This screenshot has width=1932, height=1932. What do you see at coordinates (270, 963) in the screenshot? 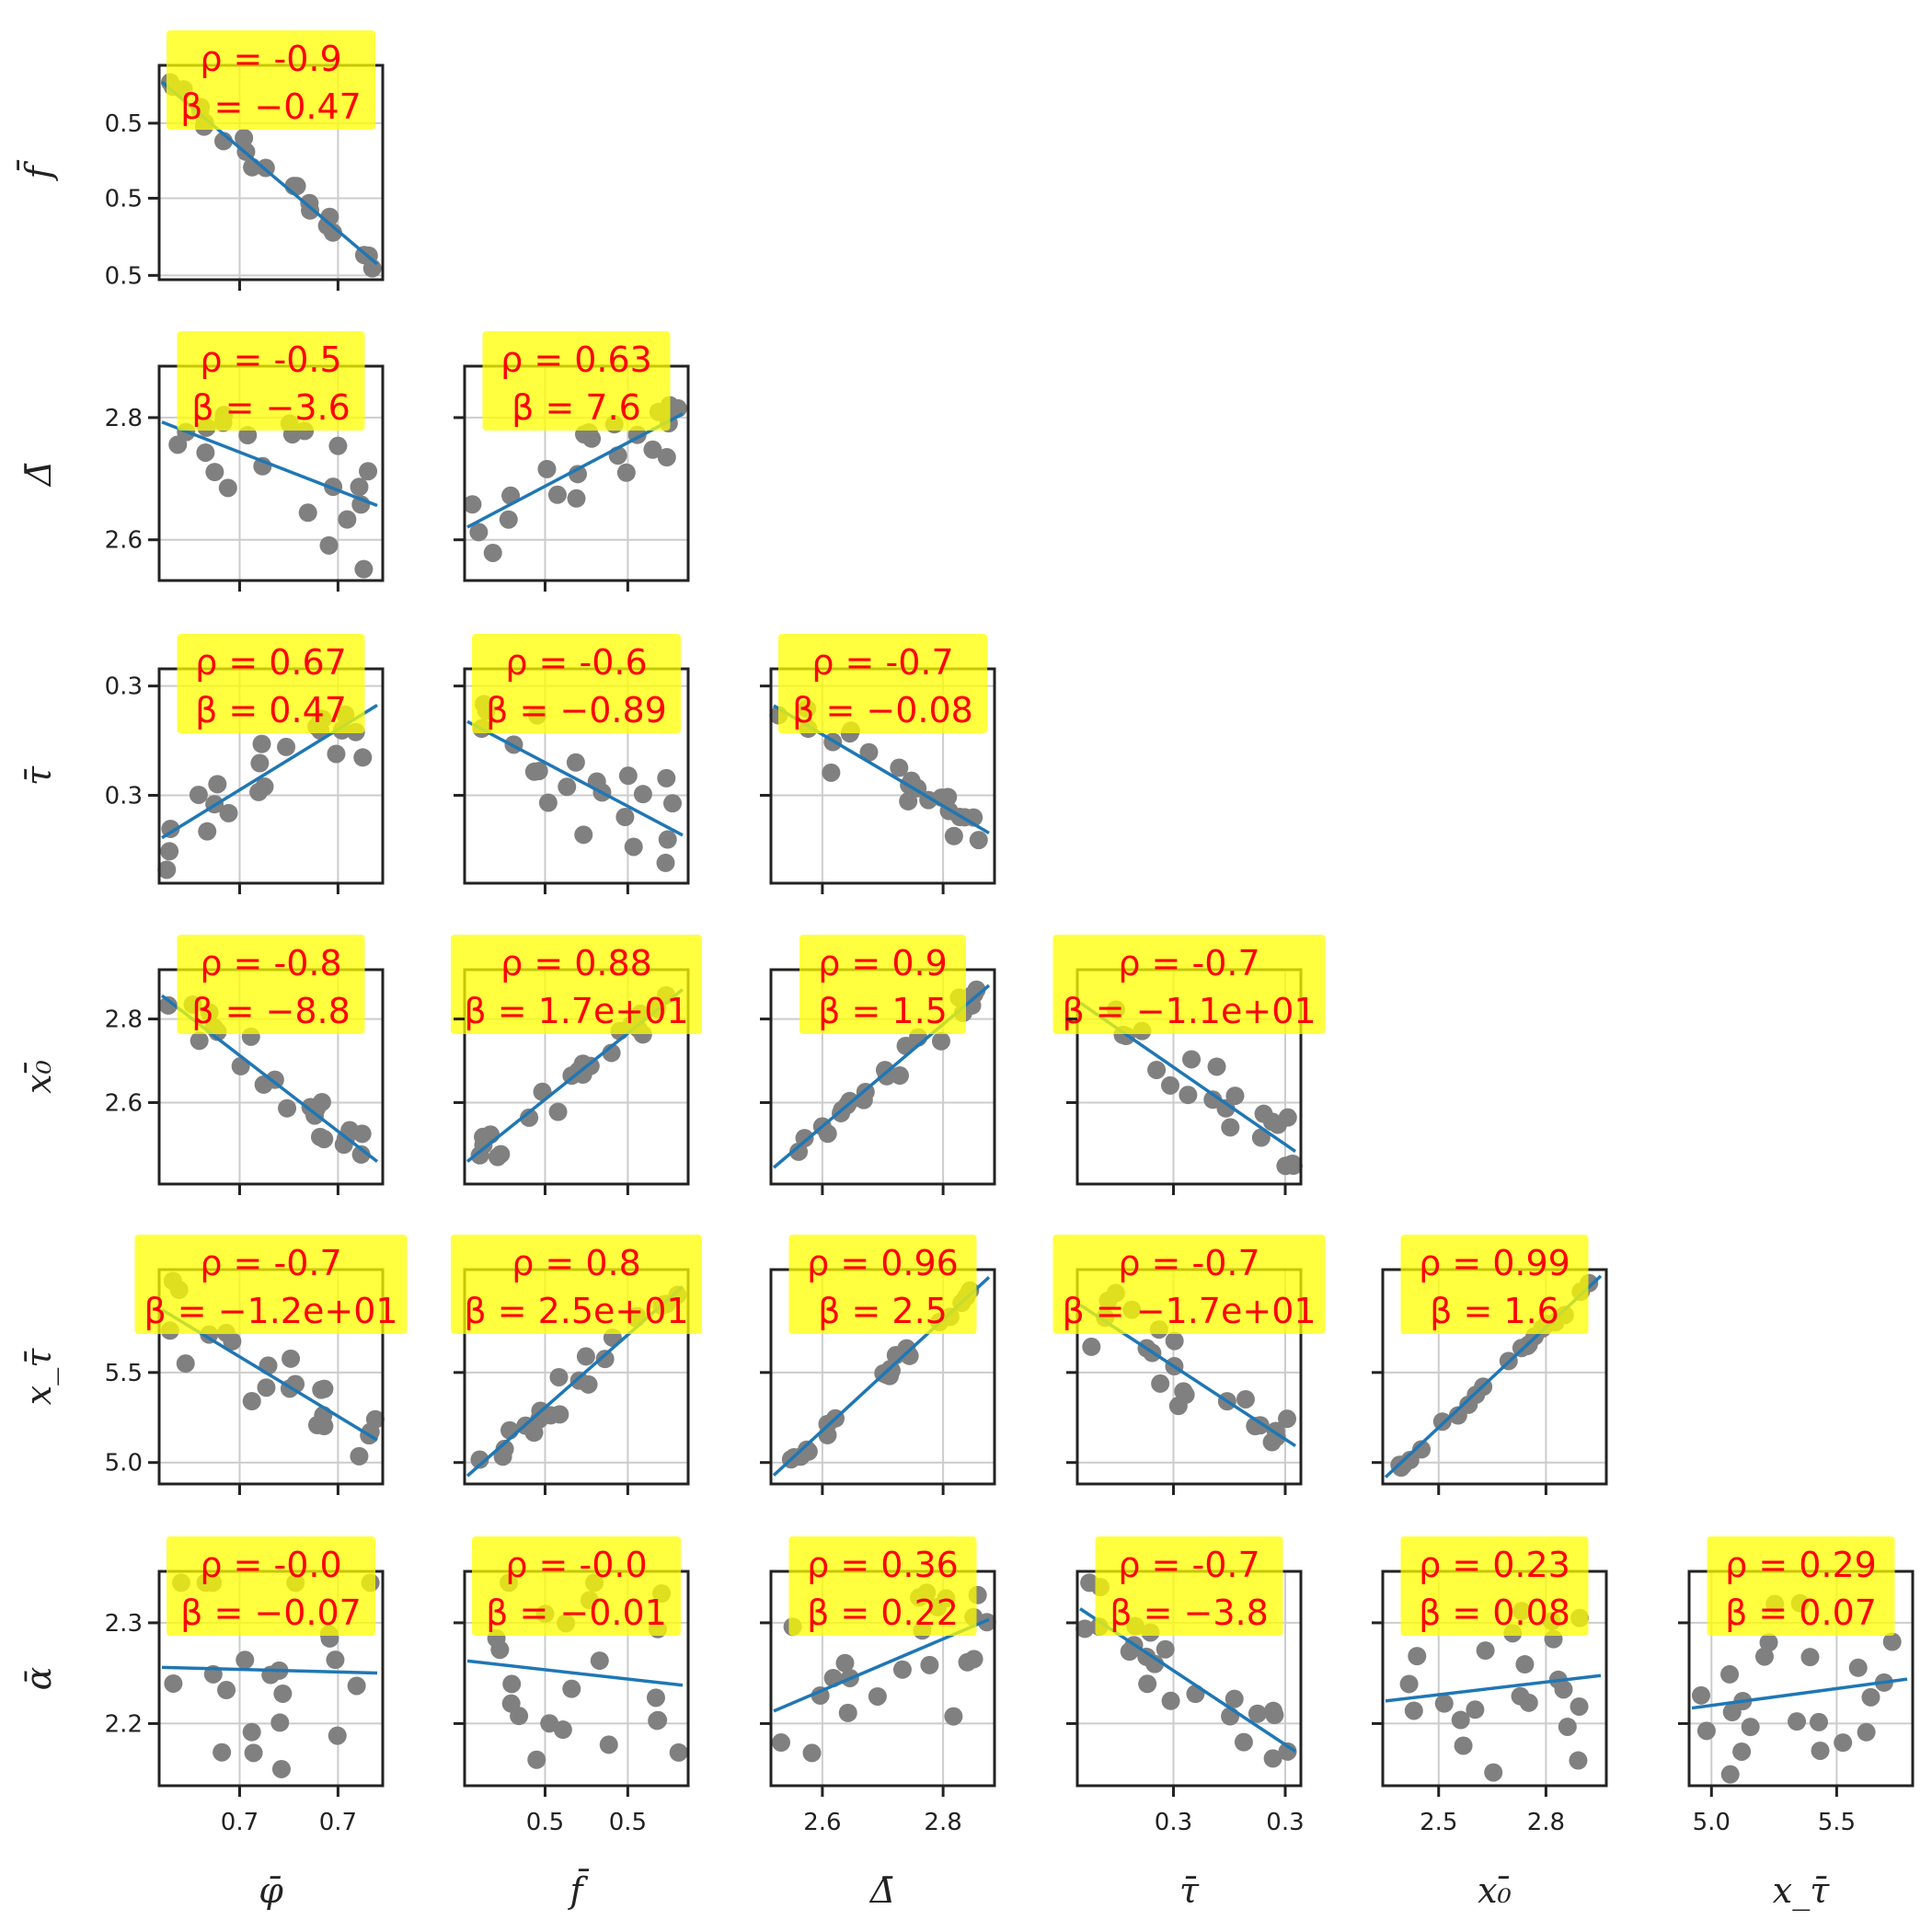
I see `rho-label: ρ = -0.8` at bounding box center [270, 963].